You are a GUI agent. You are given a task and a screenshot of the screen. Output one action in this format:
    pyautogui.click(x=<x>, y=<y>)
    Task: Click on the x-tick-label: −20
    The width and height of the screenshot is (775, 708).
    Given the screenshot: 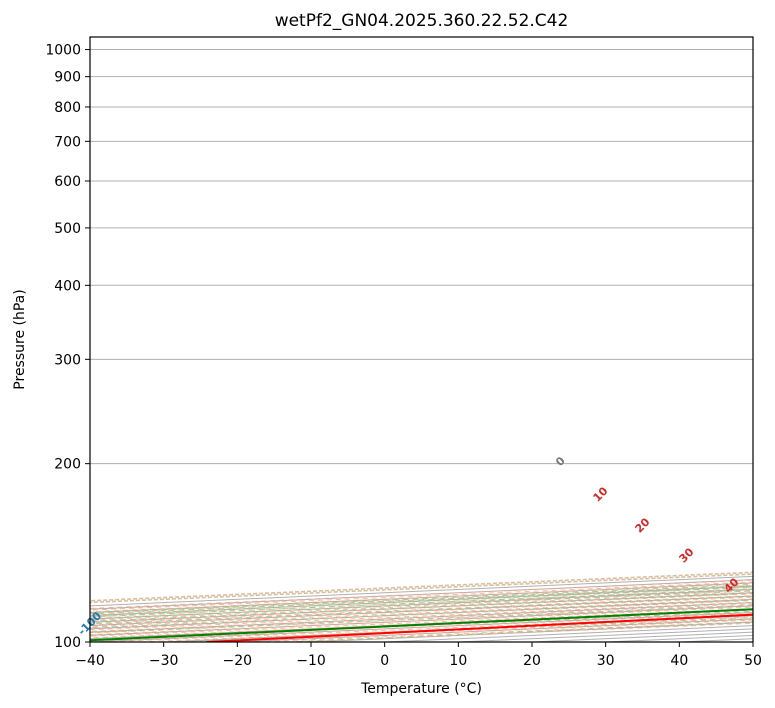 What is the action you would take?
    pyautogui.click(x=238, y=661)
    